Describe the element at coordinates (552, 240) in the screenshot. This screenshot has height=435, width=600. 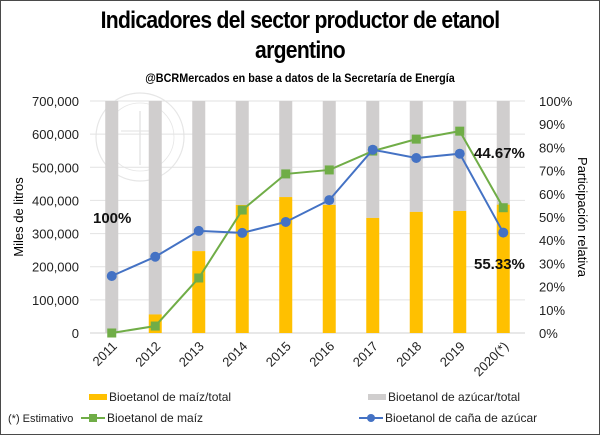
I see `y2-tick-label: 40%` at that location.